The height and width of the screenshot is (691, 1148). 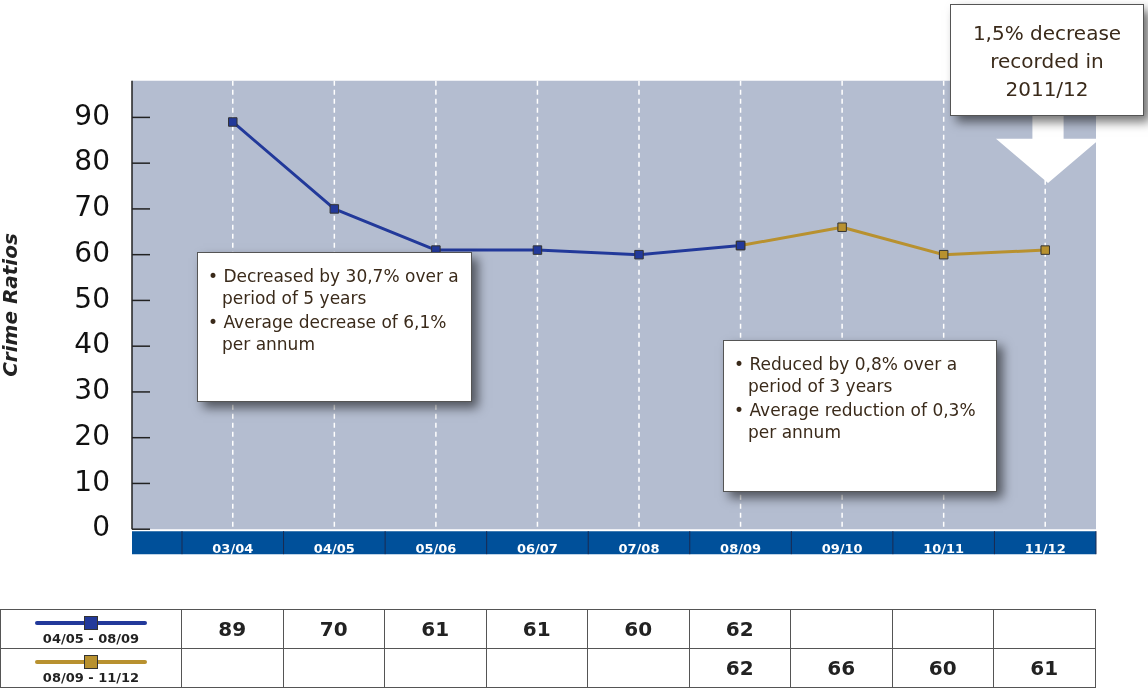 I want to click on y-tick-label: 0, so click(x=101, y=527).